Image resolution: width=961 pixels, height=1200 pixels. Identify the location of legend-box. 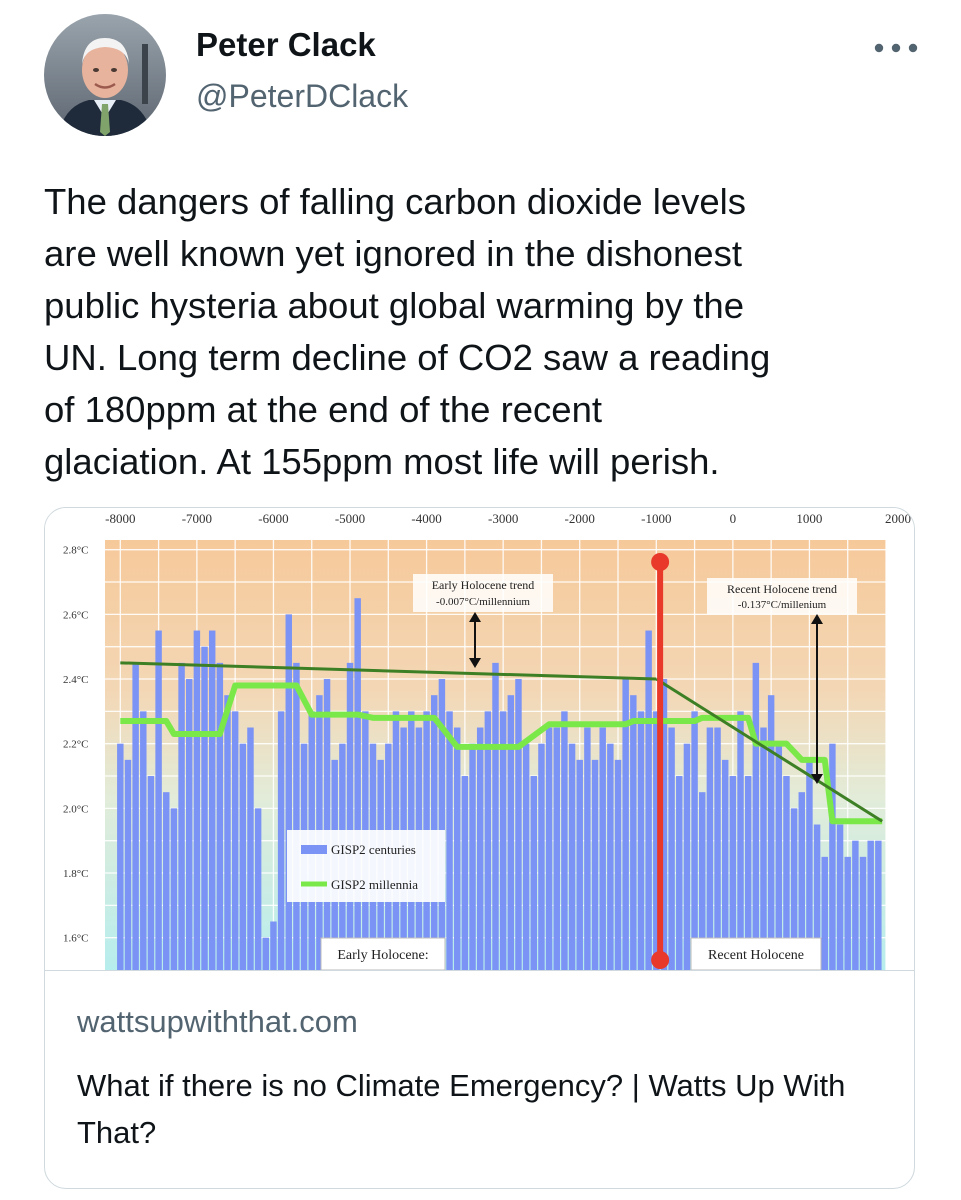
(366, 866).